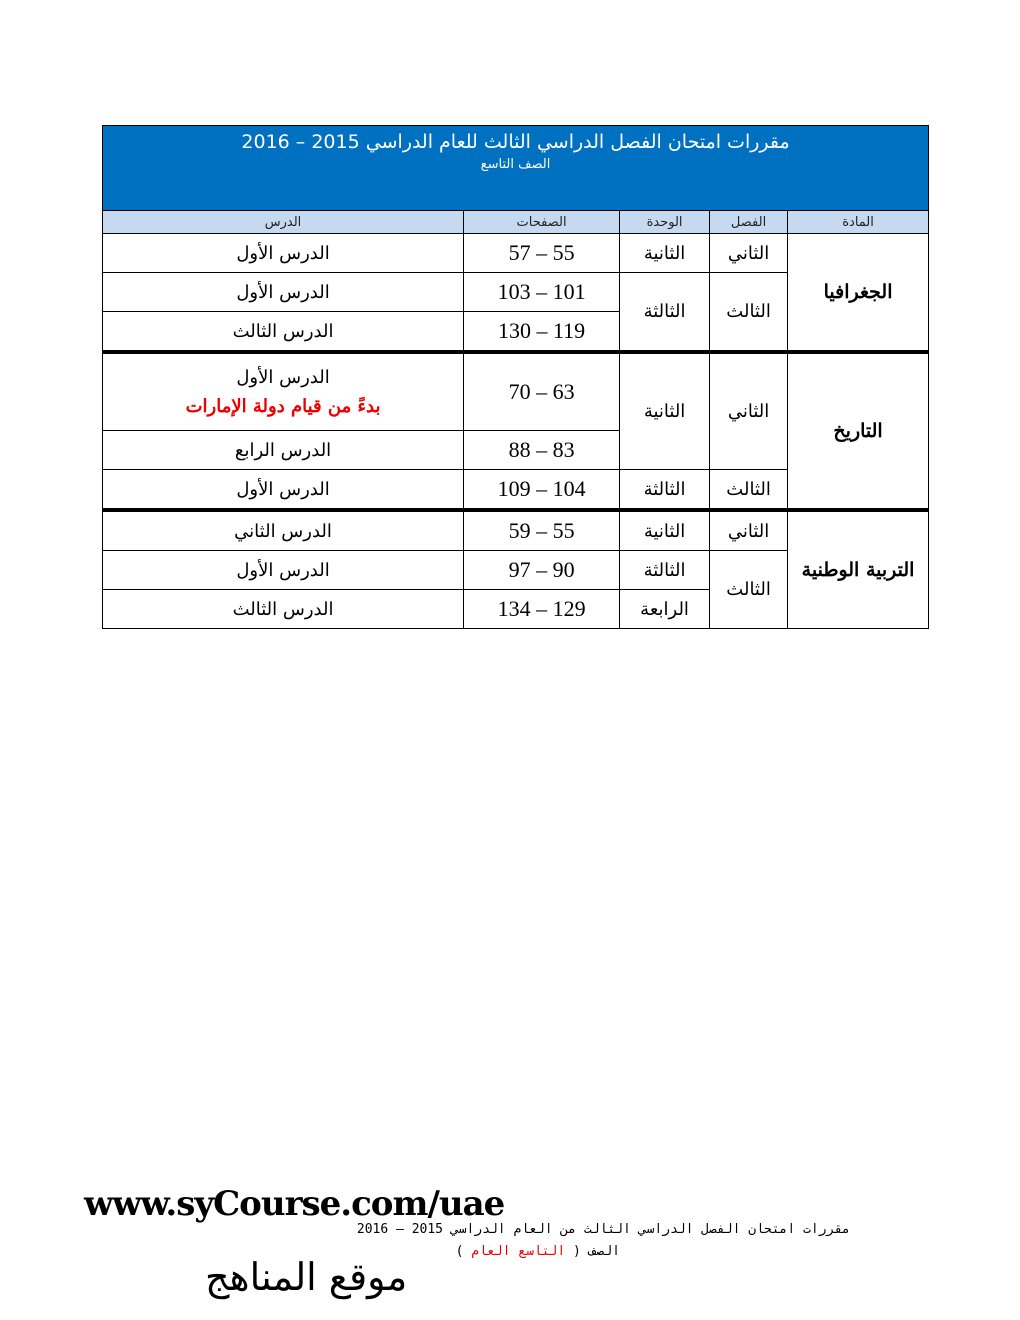 This screenshot has width=1020, height=1320. I want to click on table-row: الثالث الثالثة 109 – 104 الدرس الأول, so click(515, 490).